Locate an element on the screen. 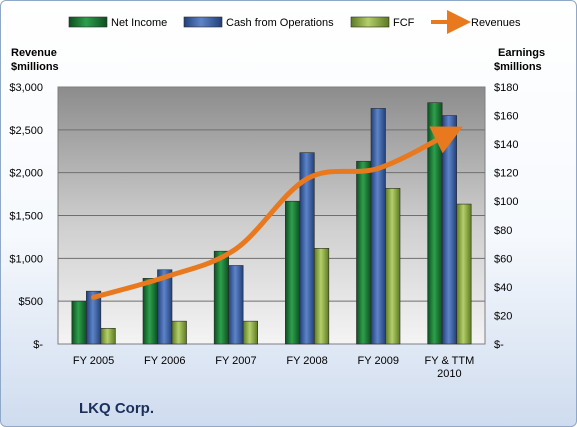 The height and width of the screenshot is (427, 577). x-tick-label: FY 2005 is located at coordinates (93, 361).